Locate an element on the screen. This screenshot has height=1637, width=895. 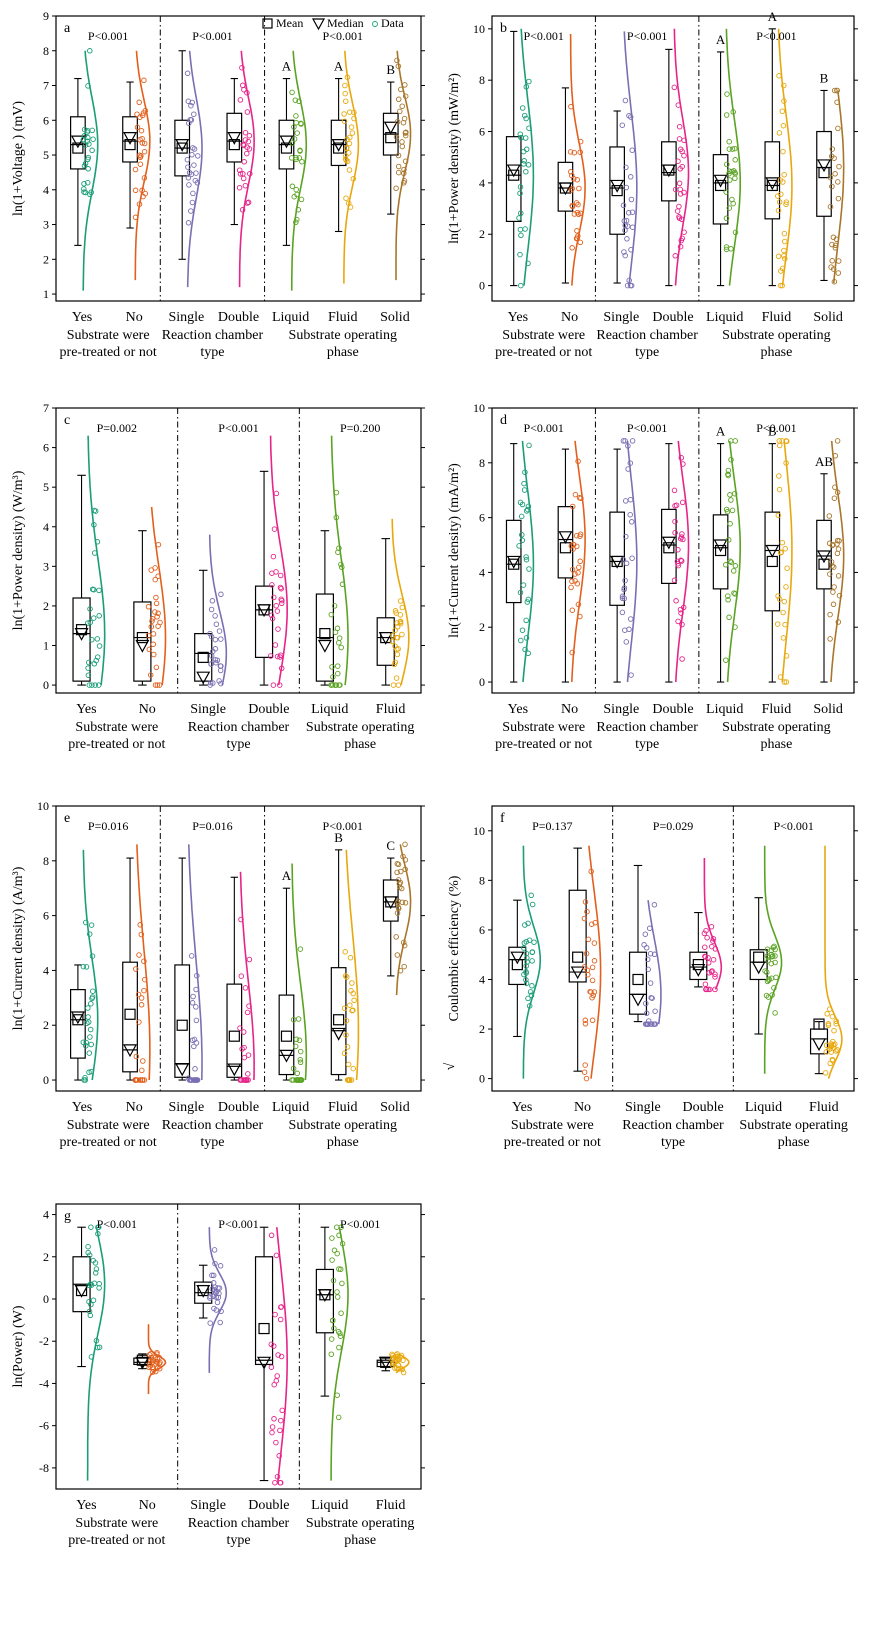
p-value: P=0.016 is located at coordinates (212, 826).